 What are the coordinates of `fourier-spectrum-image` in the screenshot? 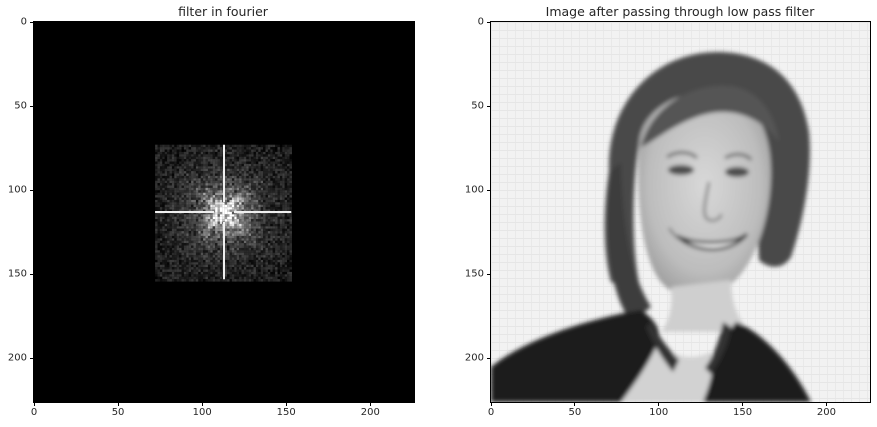 It's located at (223, 213).